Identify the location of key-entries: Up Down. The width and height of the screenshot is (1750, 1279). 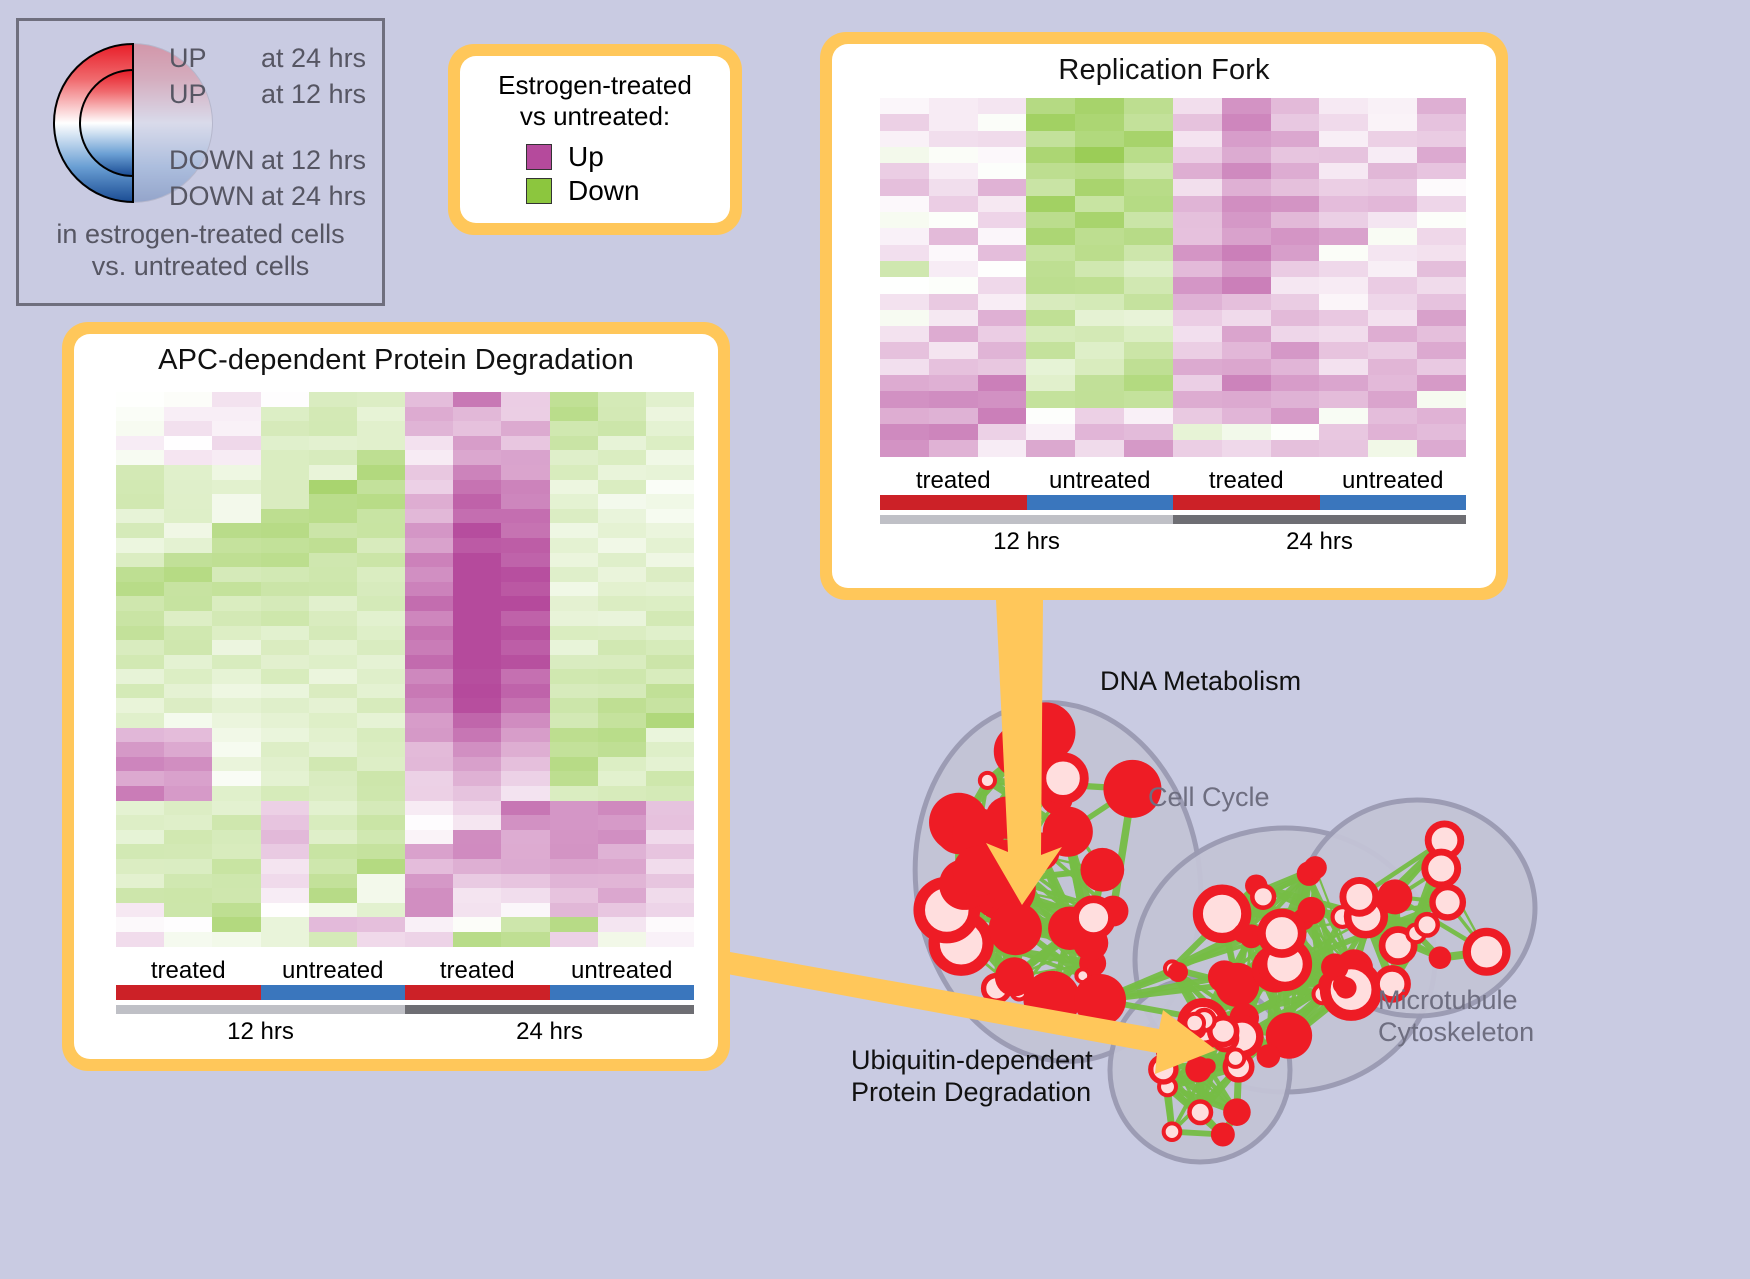
(595, 174).